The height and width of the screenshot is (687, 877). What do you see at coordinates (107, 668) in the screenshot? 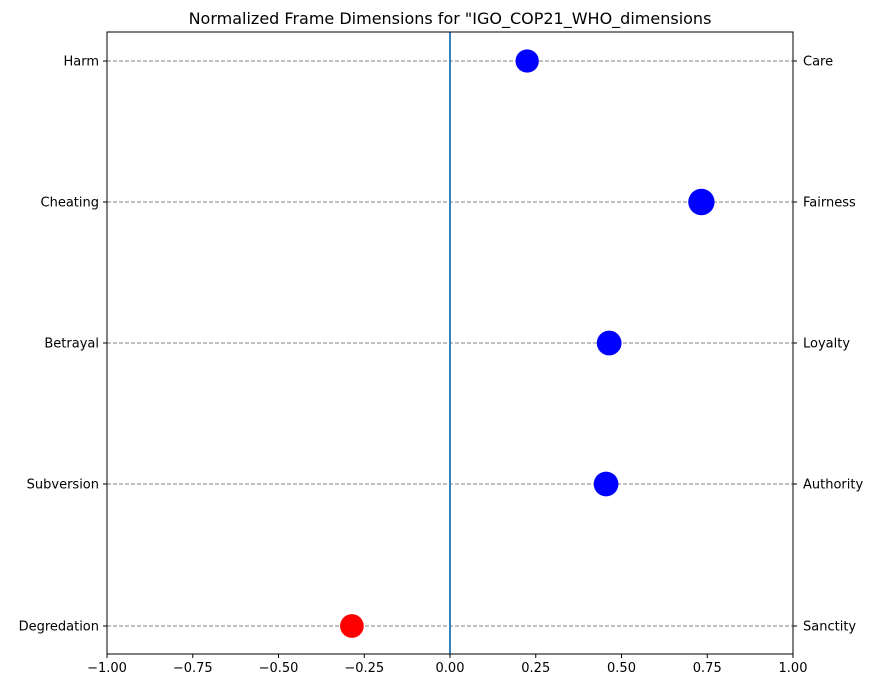
I see `x-tick-label: −1.00` at bounding box center [107, 668].